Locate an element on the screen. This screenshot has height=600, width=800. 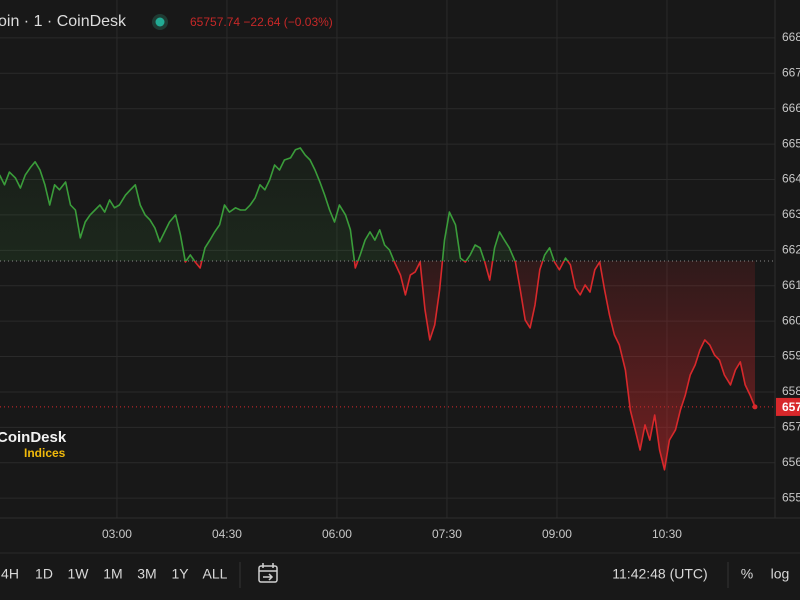
clock: 11:42:48 (UTC) is located at coordinates (659, 574).